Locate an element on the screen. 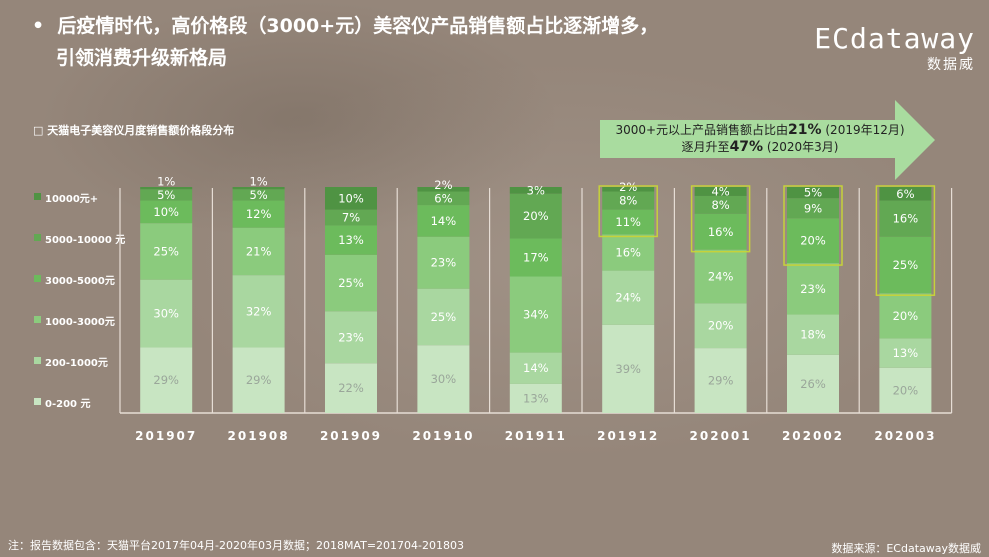 This screenshot has width=989, height=557. data-label: 10% is located at coordinates (351, 198).